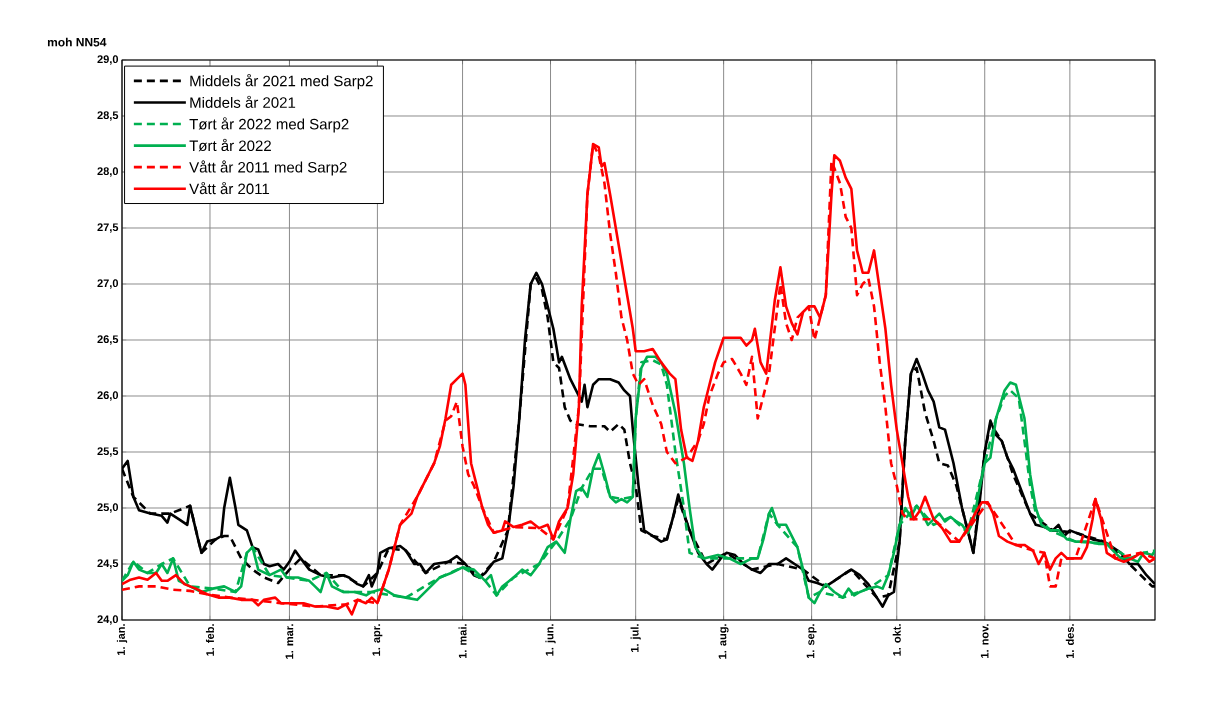  Describe the element at coordinates (550, 640) in the screenshot. I see `x-tick-label: 1. jun.` at that location.